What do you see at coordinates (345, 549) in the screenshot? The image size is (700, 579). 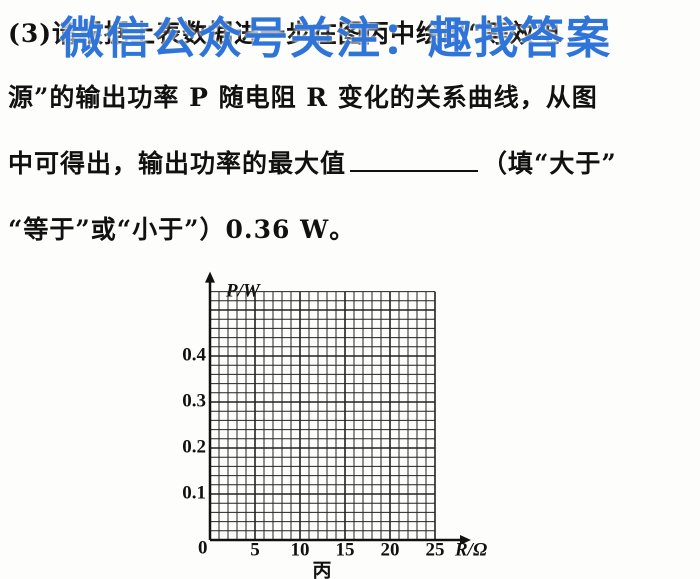 I see `x-tick-label: 15` at bounding box center [345, 549].